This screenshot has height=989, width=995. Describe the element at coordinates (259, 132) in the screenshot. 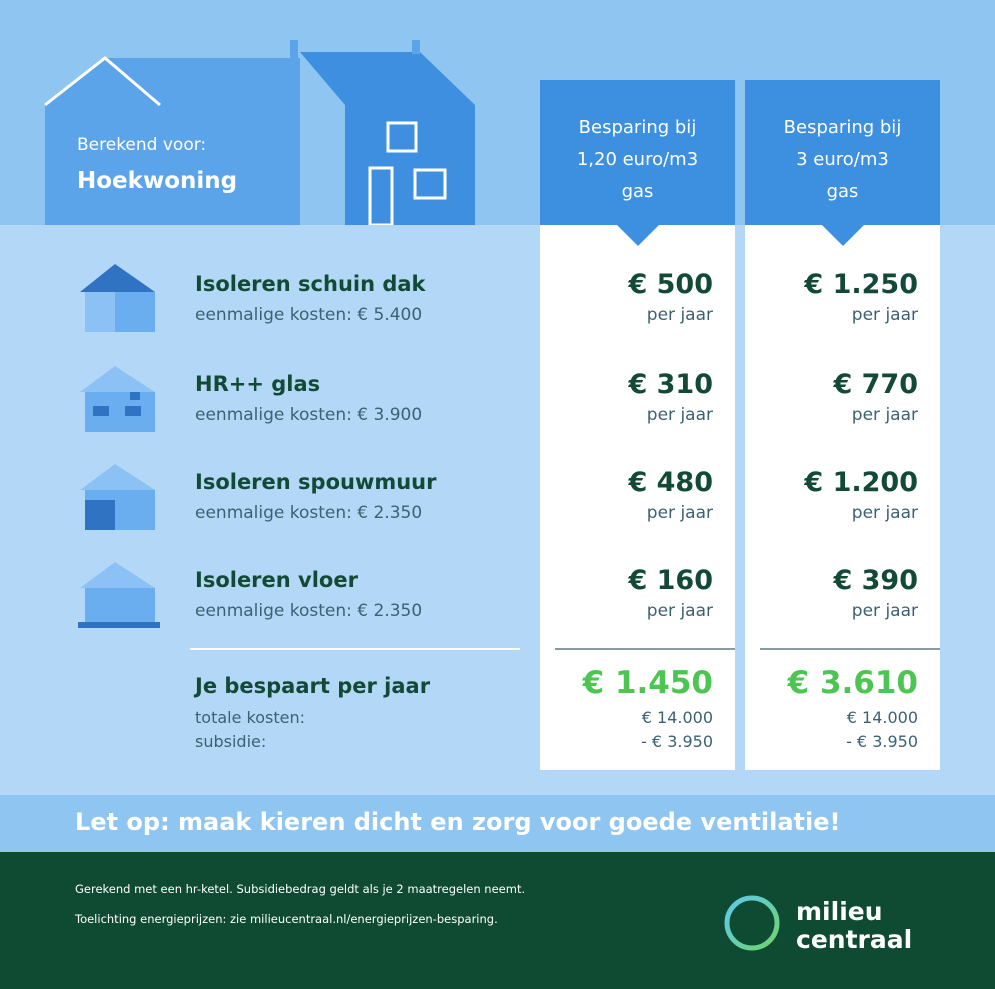

I see `house-illustration` at that location.